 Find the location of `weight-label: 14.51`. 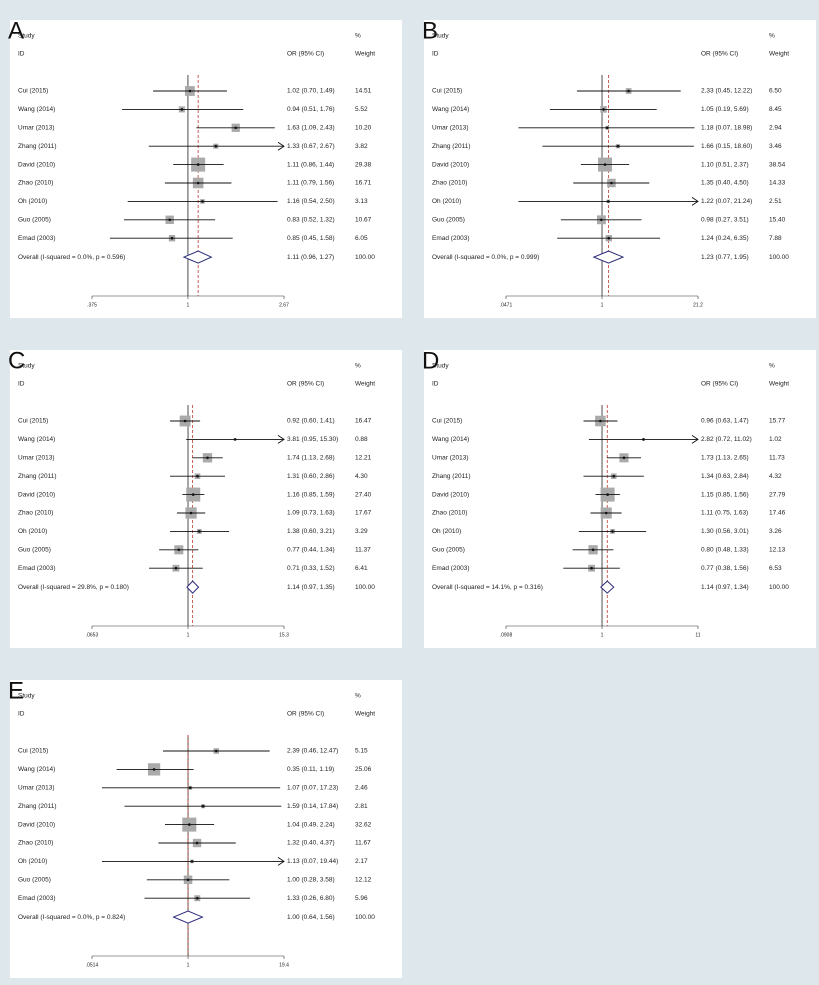

weight-label: 14.51 is located at coordinates (363, 91).